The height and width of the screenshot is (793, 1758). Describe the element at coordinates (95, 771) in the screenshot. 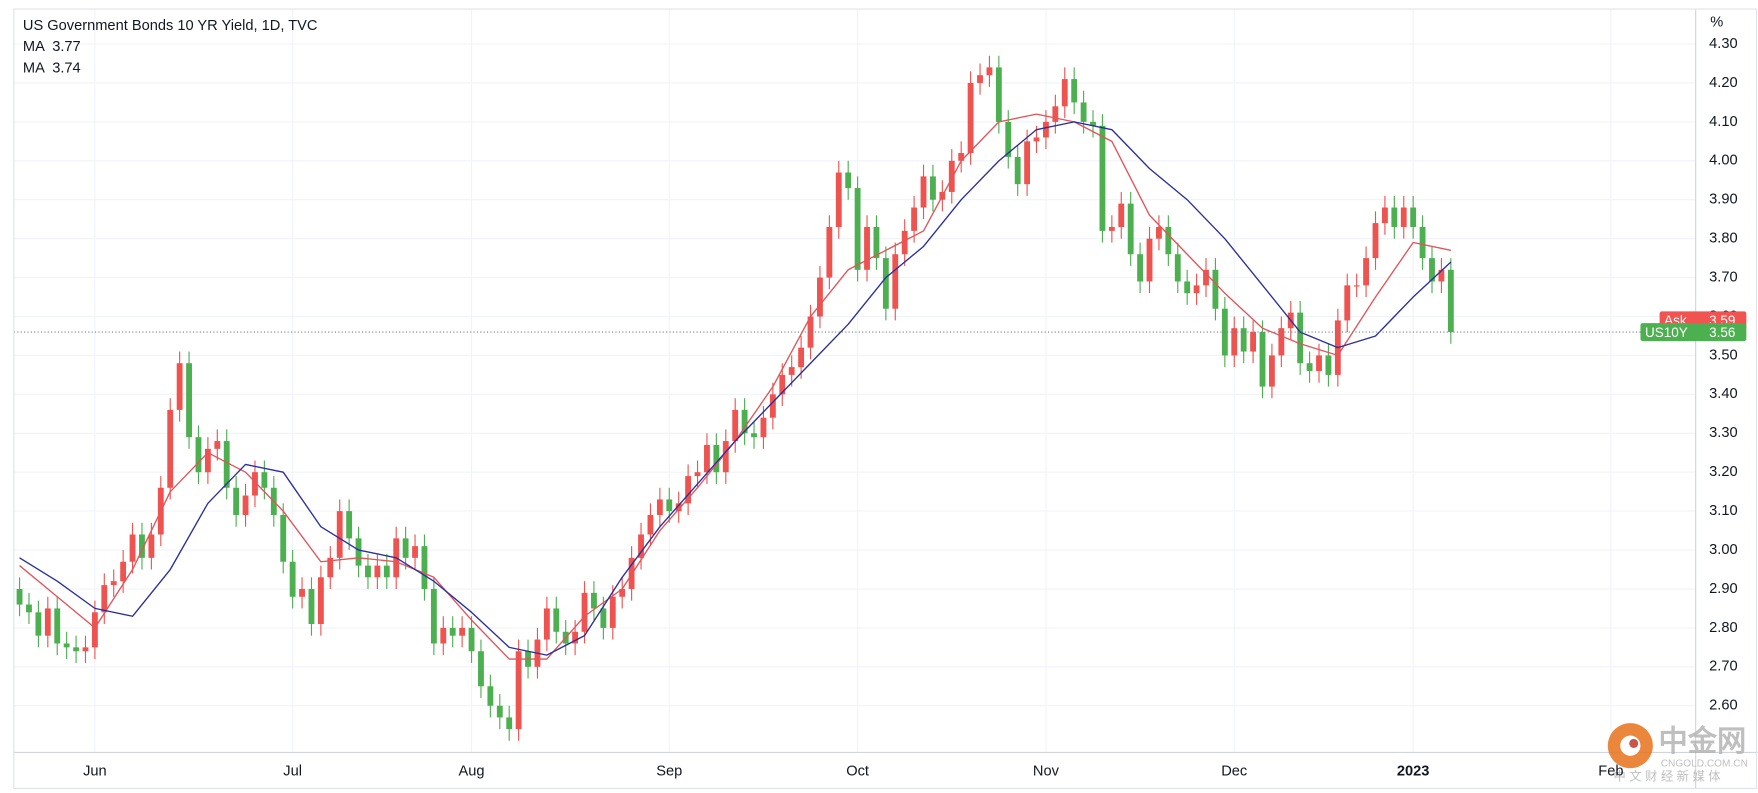

I see `x-tick-label: Jun` at that location.